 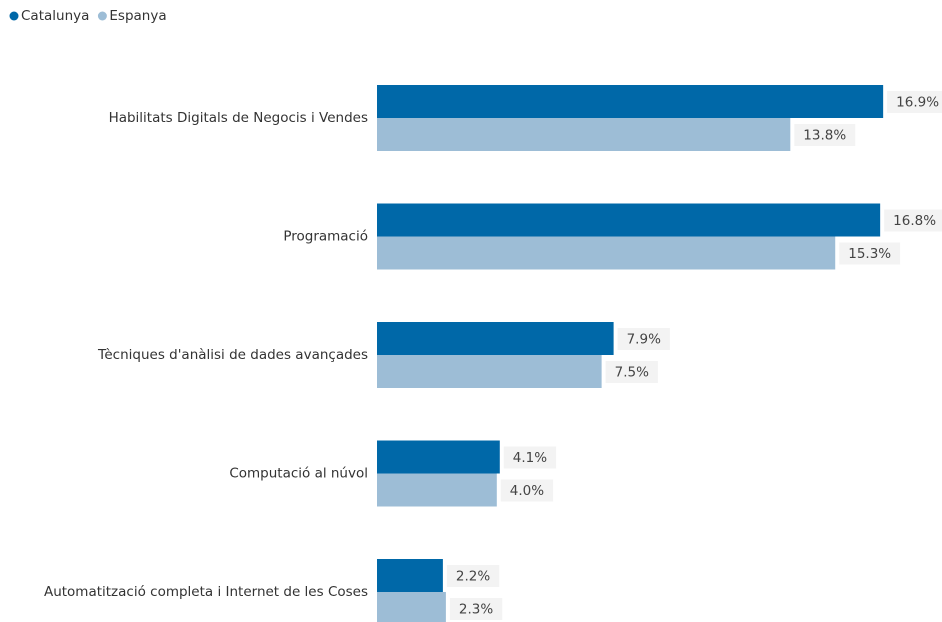 What do you see at coordinates (232, 355) in the screenshot?
I see `category-label: Tècniques d'anàlisi de dades avançades` at bounding box center [232, 355].